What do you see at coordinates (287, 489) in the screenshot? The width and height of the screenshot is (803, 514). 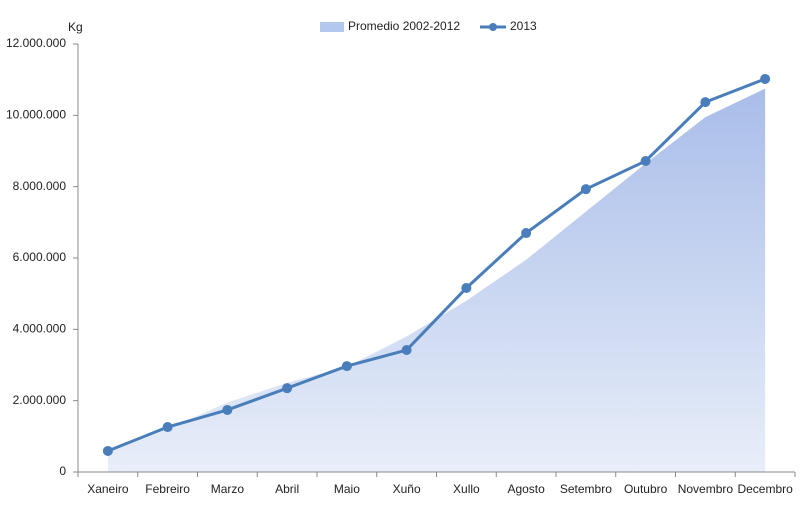 I see `x-tick-label: Abril` at bounding box center [287, 489].